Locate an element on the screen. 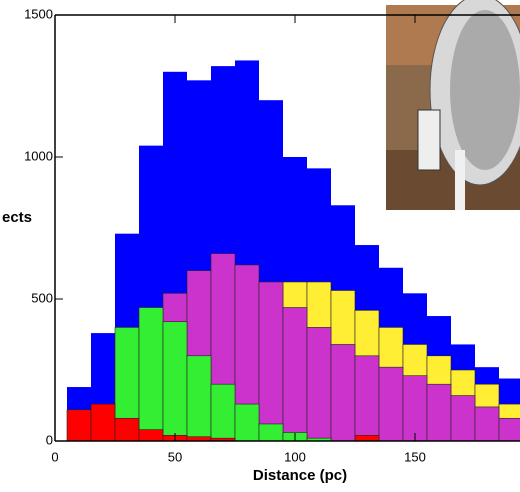 The width and height of the screenshot is (520, 492). dish-inner is located at coordinates (485, 90).